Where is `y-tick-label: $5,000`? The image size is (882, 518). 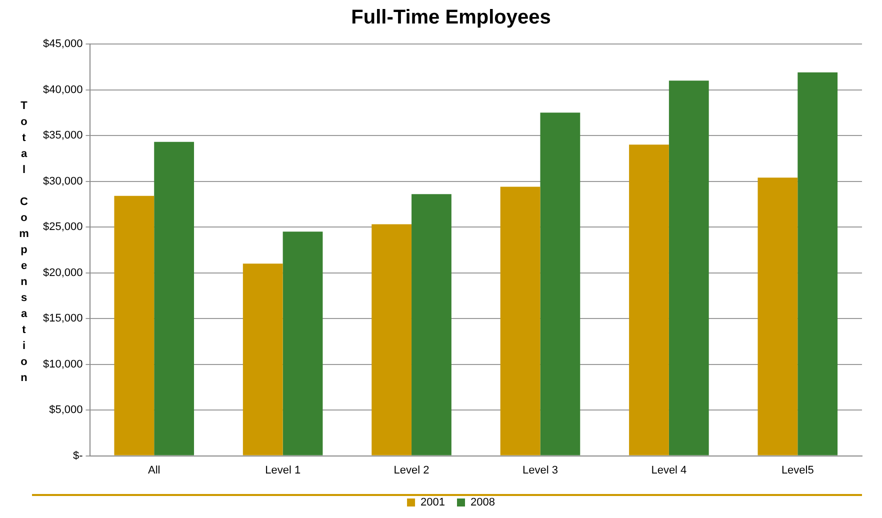
y-tick-label: $5,000 is located at coordinates (66, 410).